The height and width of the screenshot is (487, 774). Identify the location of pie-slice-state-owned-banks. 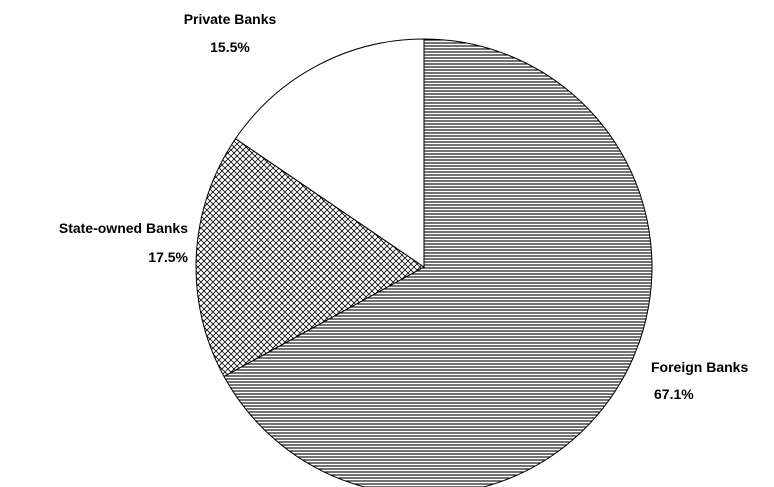
(310, 257).